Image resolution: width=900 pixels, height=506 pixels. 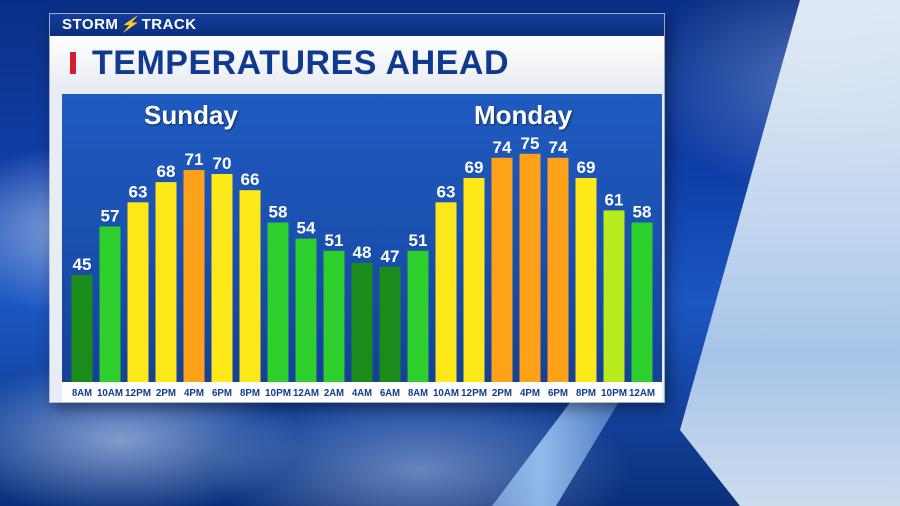 I want to click on brand-storm: STORM, so click(x=90, y=24).